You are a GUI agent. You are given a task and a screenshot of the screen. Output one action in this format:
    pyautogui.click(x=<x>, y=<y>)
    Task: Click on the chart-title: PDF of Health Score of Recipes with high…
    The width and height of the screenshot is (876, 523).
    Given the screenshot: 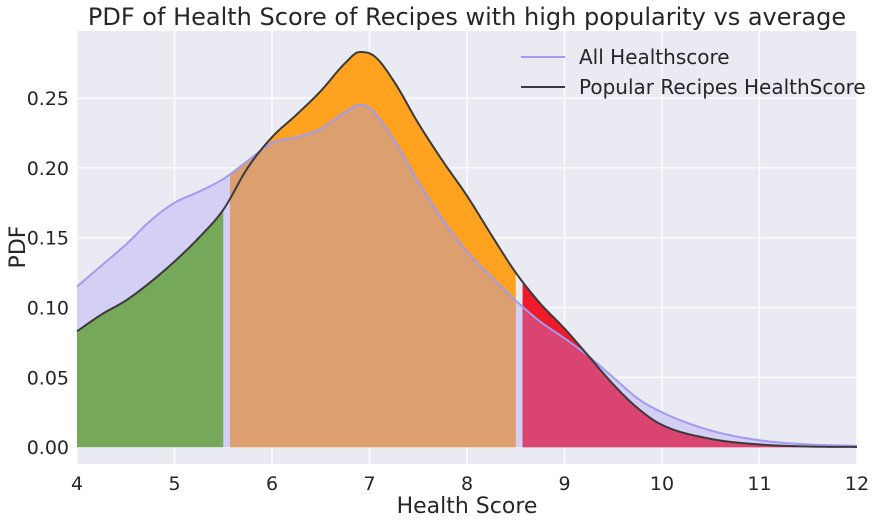 What is the action you would take?
    pyautogui.click(x=467, y=17)
    